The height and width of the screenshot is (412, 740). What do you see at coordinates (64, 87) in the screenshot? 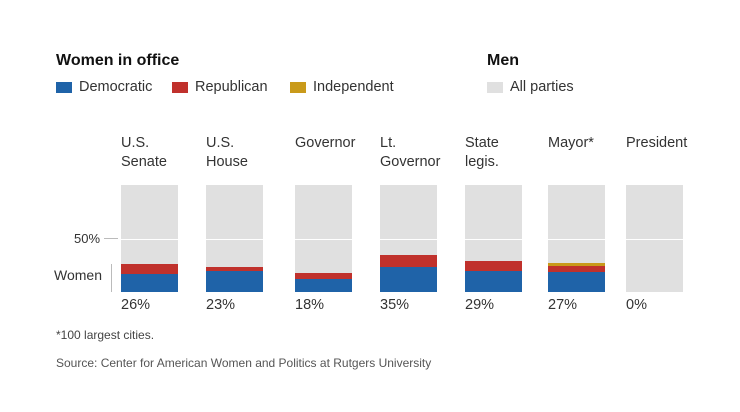
I see `democratic-swatch` at bounding box center [64, 87].